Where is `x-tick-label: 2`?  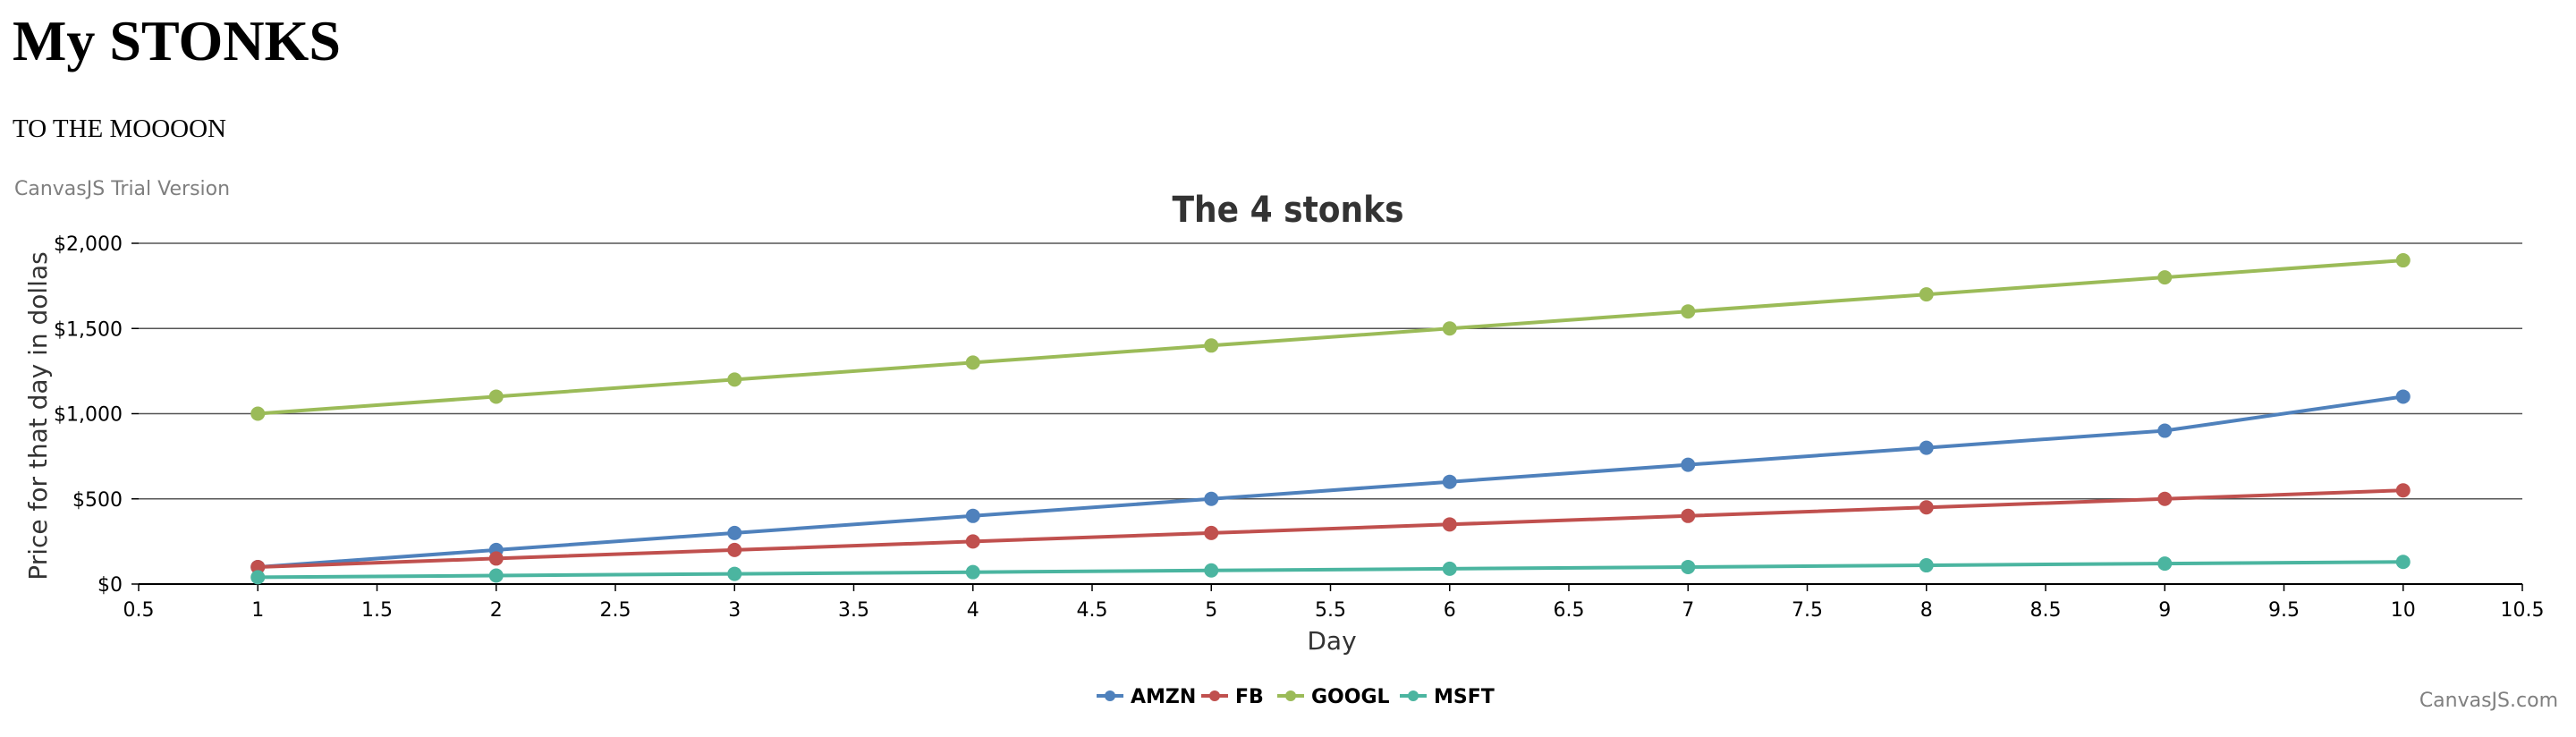
x-tick-label: 2 is located at coordinates (496, 610).